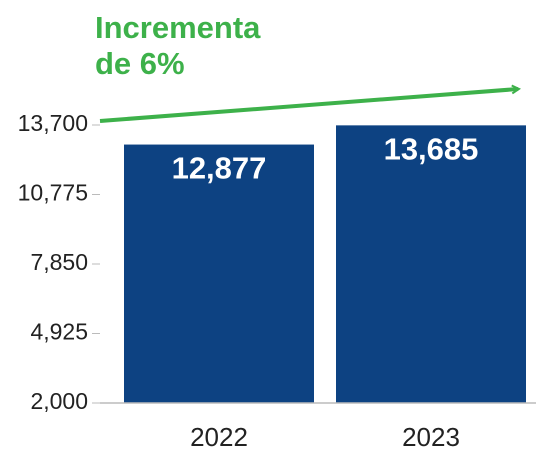 The width and height of the screenshot is (536, 451). Describe the element at coordinates (308, 106) in the screenshot. I see `arrow` at that location.